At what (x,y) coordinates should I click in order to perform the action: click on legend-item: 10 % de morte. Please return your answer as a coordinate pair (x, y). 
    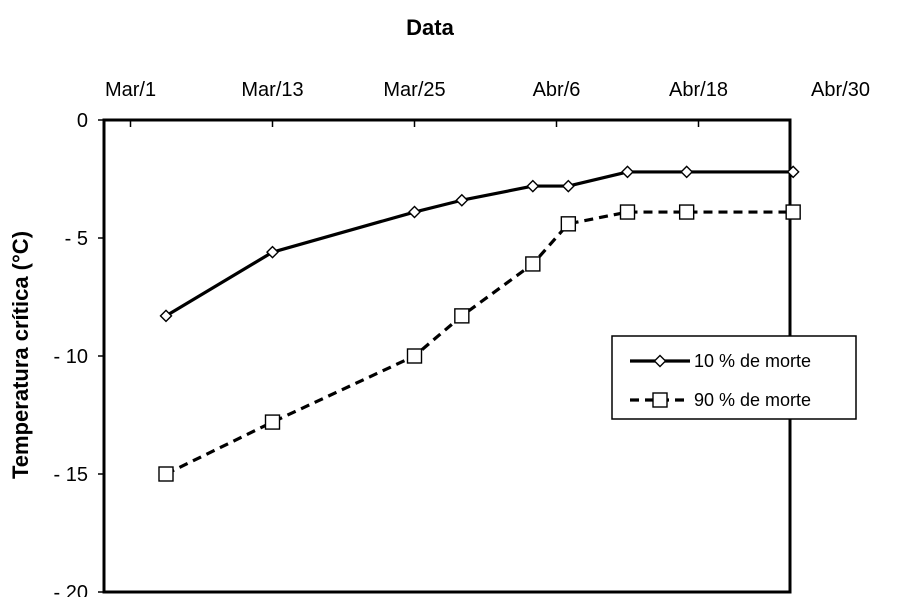
    Looking at the image, I should click on (720, 361).